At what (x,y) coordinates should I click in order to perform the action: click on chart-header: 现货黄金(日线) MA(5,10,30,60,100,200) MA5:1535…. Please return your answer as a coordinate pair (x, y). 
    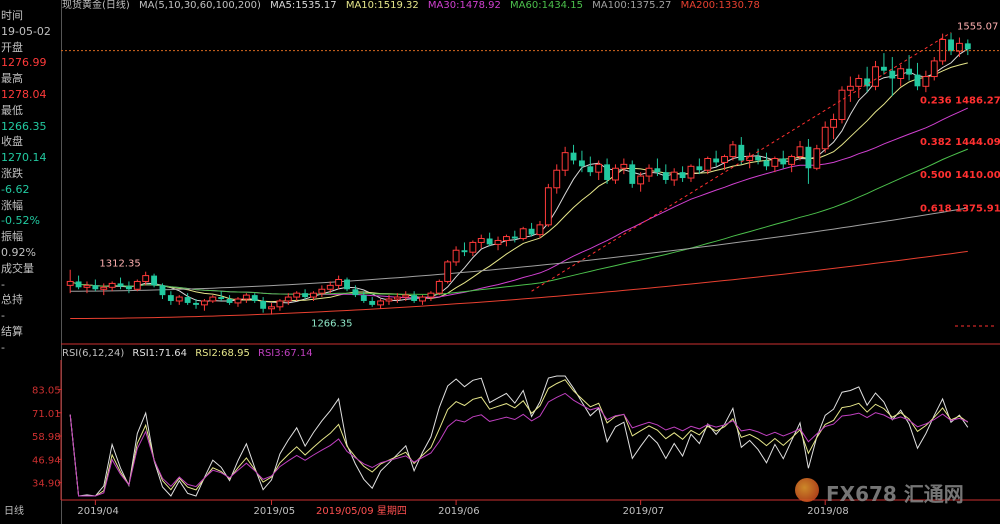
    Looking at the image, I should click on (414, 6).